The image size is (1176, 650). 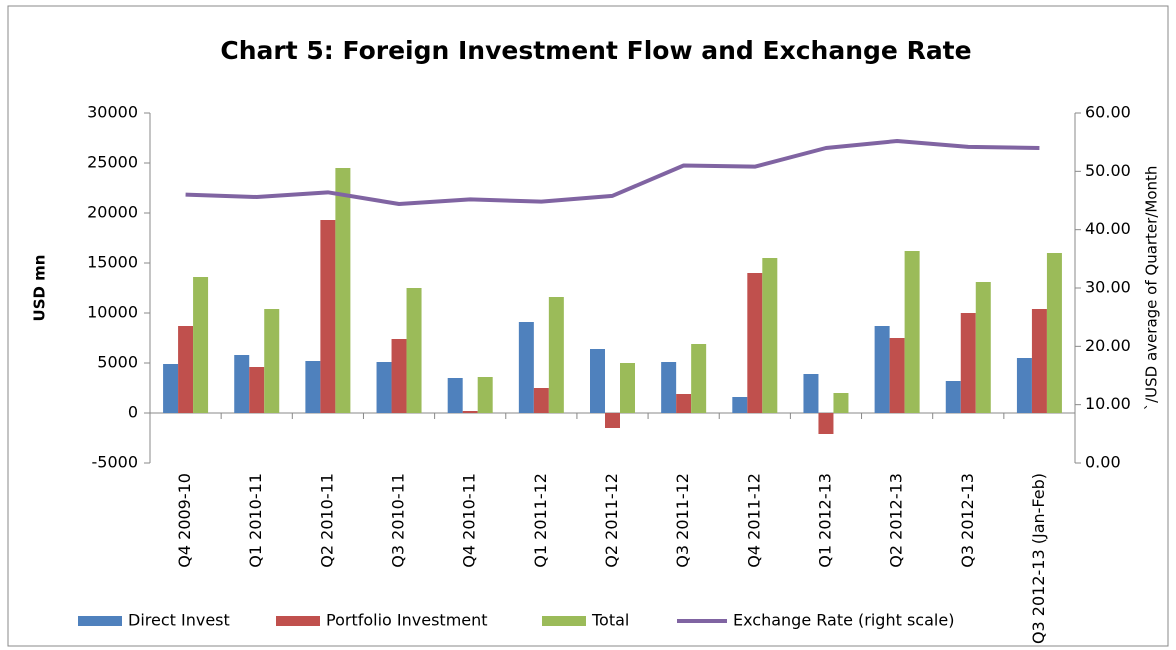 I want to click on x-tick-label: Q2 2012-13, so click(x=896, y=520).